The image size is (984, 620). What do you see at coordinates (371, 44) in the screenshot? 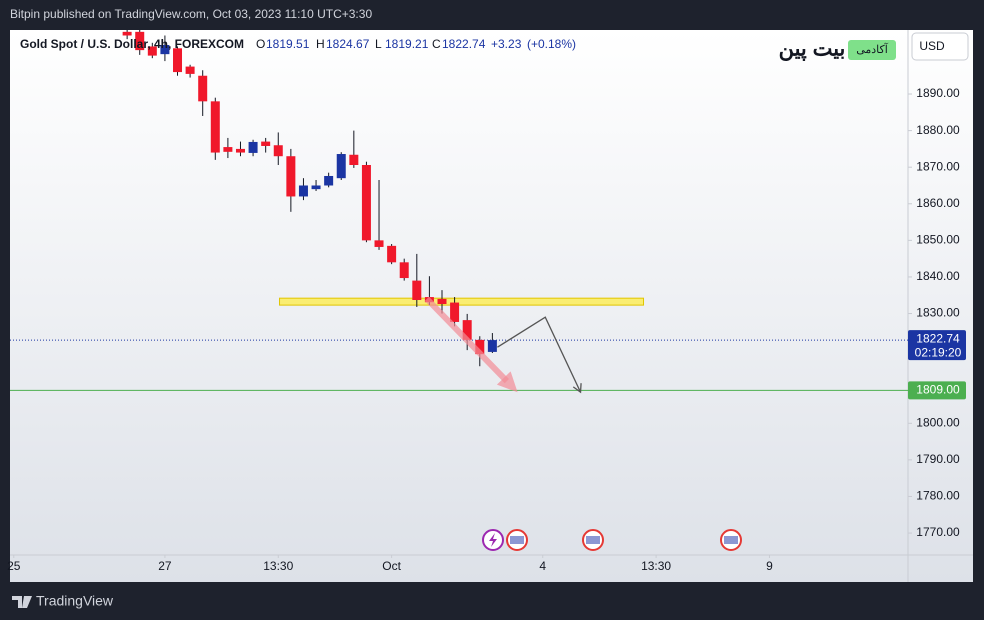
I see `ohlc-legend: O 1819.51 H 1824.67 L 1819.21 C 1822.74` at bounding box center [371, 44].